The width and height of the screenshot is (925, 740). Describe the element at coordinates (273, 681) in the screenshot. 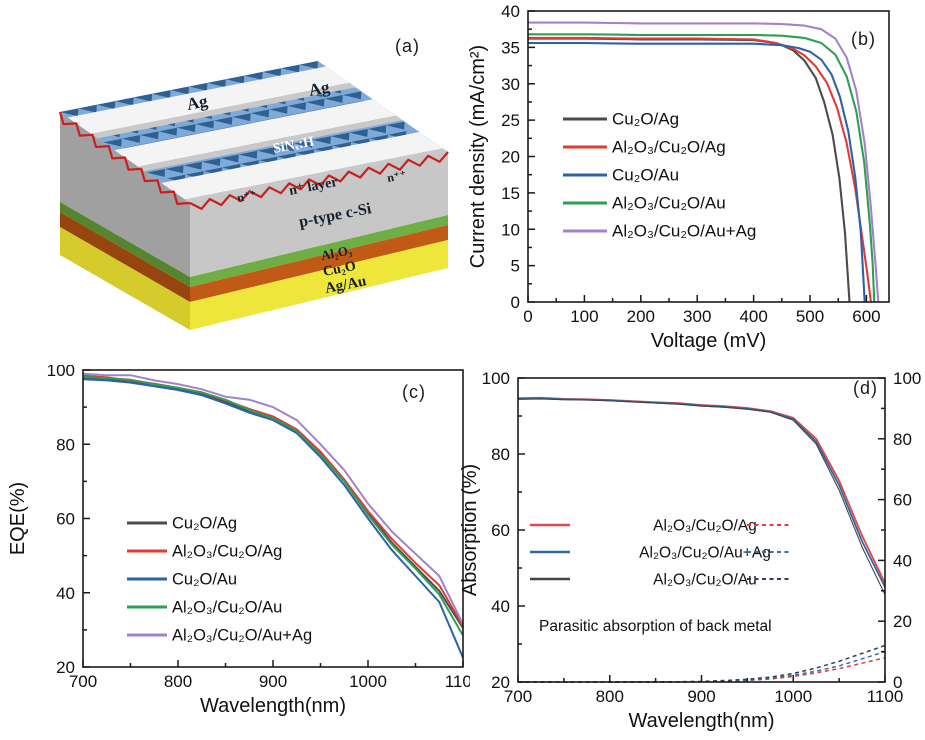

I see `x-tick-label: 900` at that location.